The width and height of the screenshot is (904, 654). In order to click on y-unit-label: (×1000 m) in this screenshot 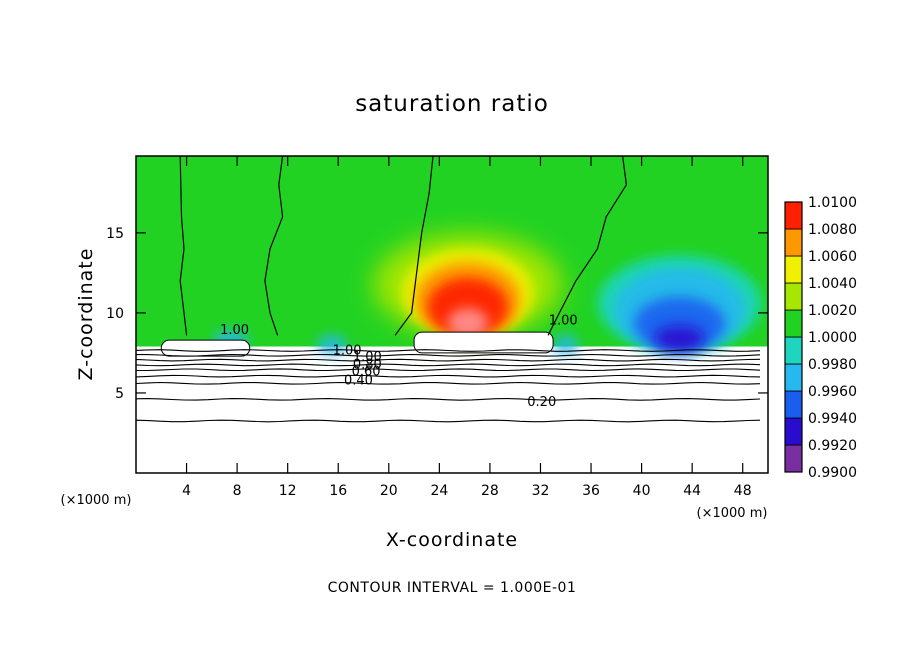, I will do `click(96, 500)`.